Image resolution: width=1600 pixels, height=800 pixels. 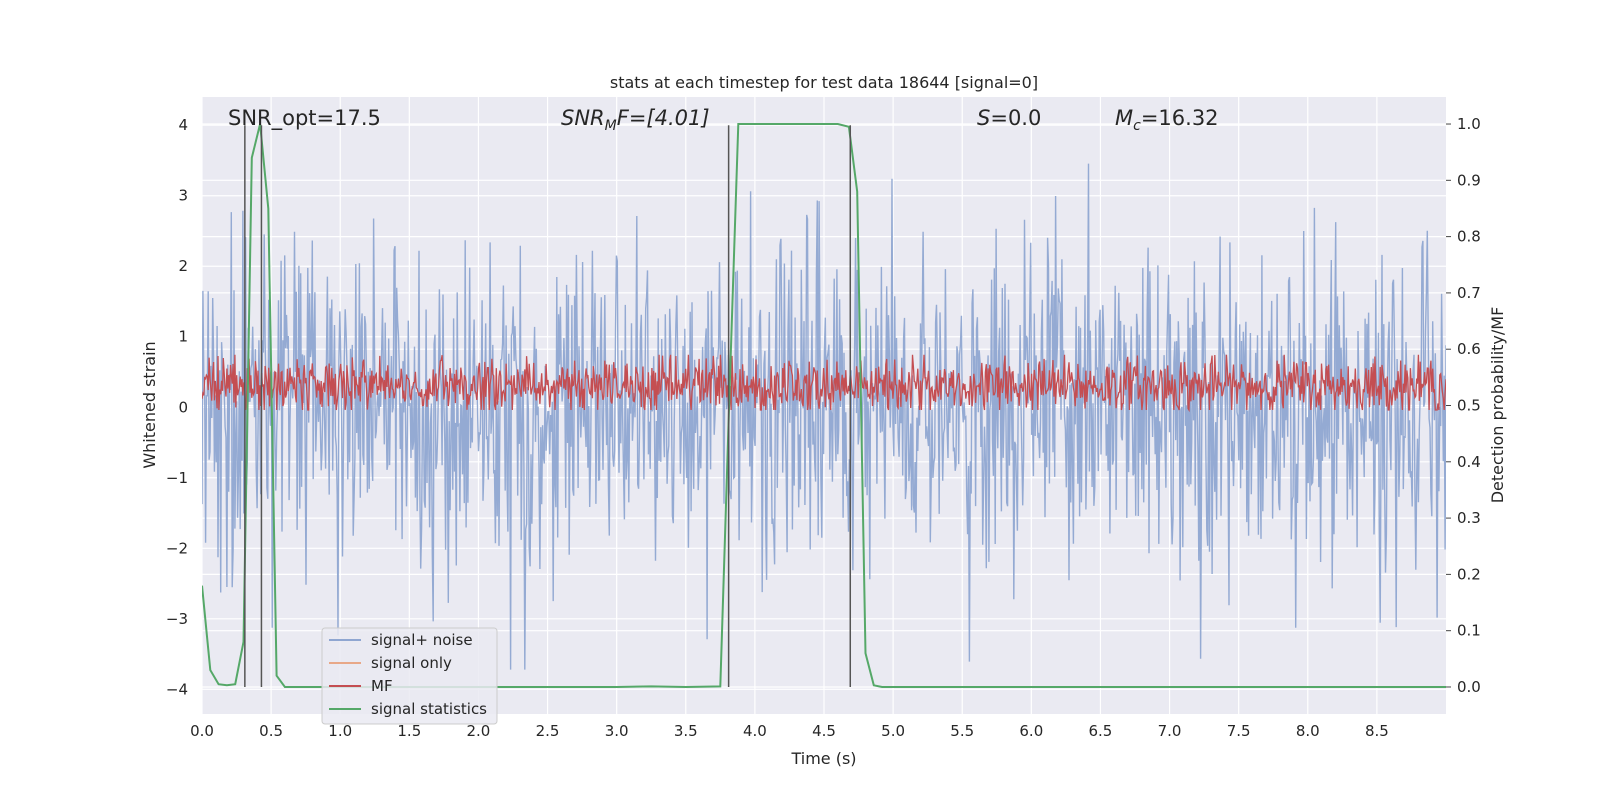 What do you see at coordinates (611, 126) in the screenshot?
I see `snr-mf-subscript: M` at bounding box center [611, 126].